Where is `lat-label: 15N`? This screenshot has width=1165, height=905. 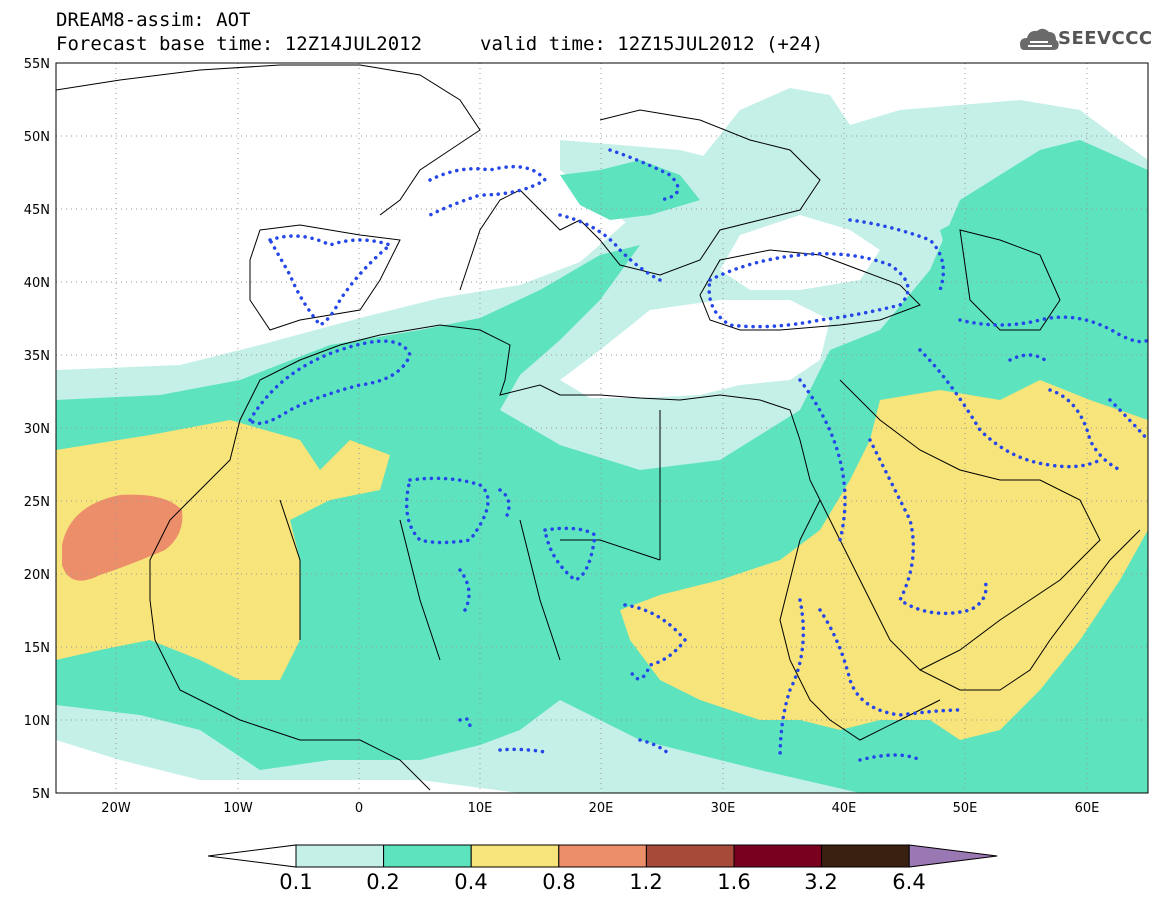 lat-label: 15N is located at coordinates (37, 648).